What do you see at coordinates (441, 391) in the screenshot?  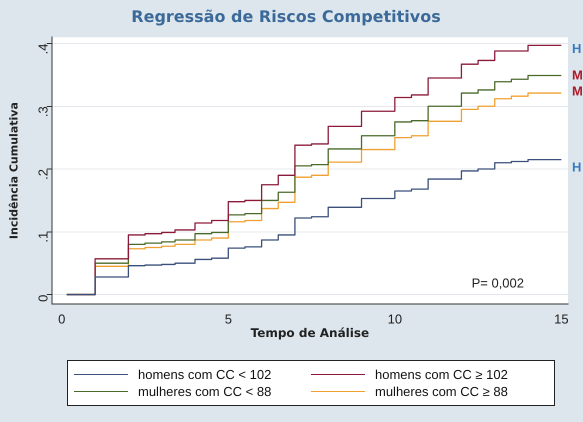 I see `legend-label: mulheres com CC ≥ 88` at bounding box center [441, 391].